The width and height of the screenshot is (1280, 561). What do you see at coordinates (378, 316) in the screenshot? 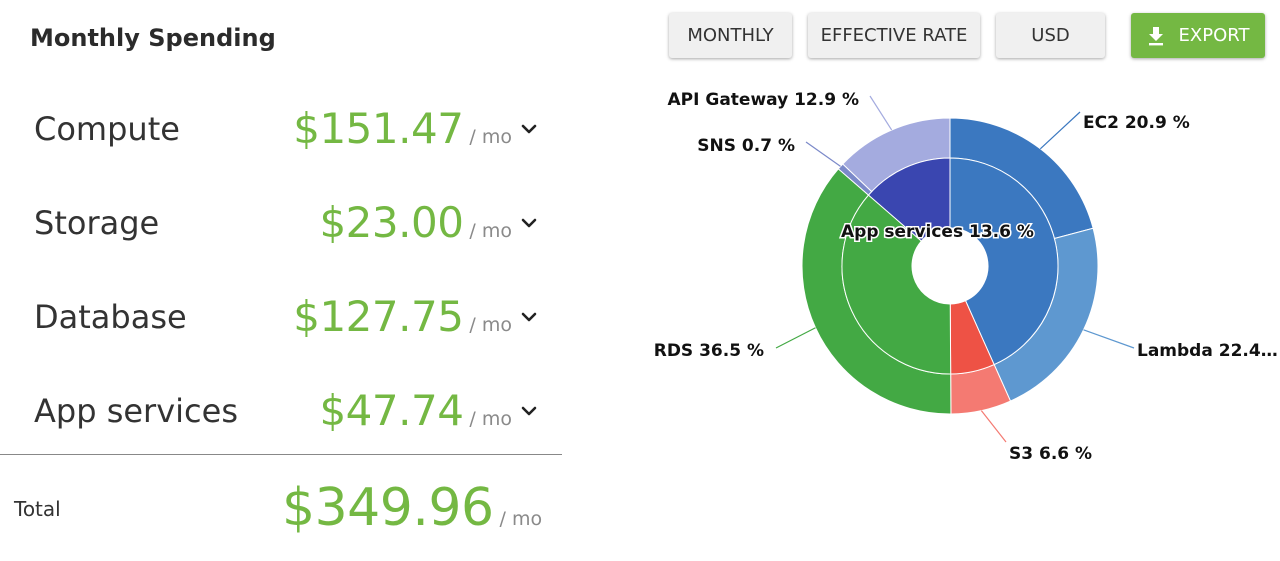
I see `row-amount: $127.75` at bounding box center [378, 316].